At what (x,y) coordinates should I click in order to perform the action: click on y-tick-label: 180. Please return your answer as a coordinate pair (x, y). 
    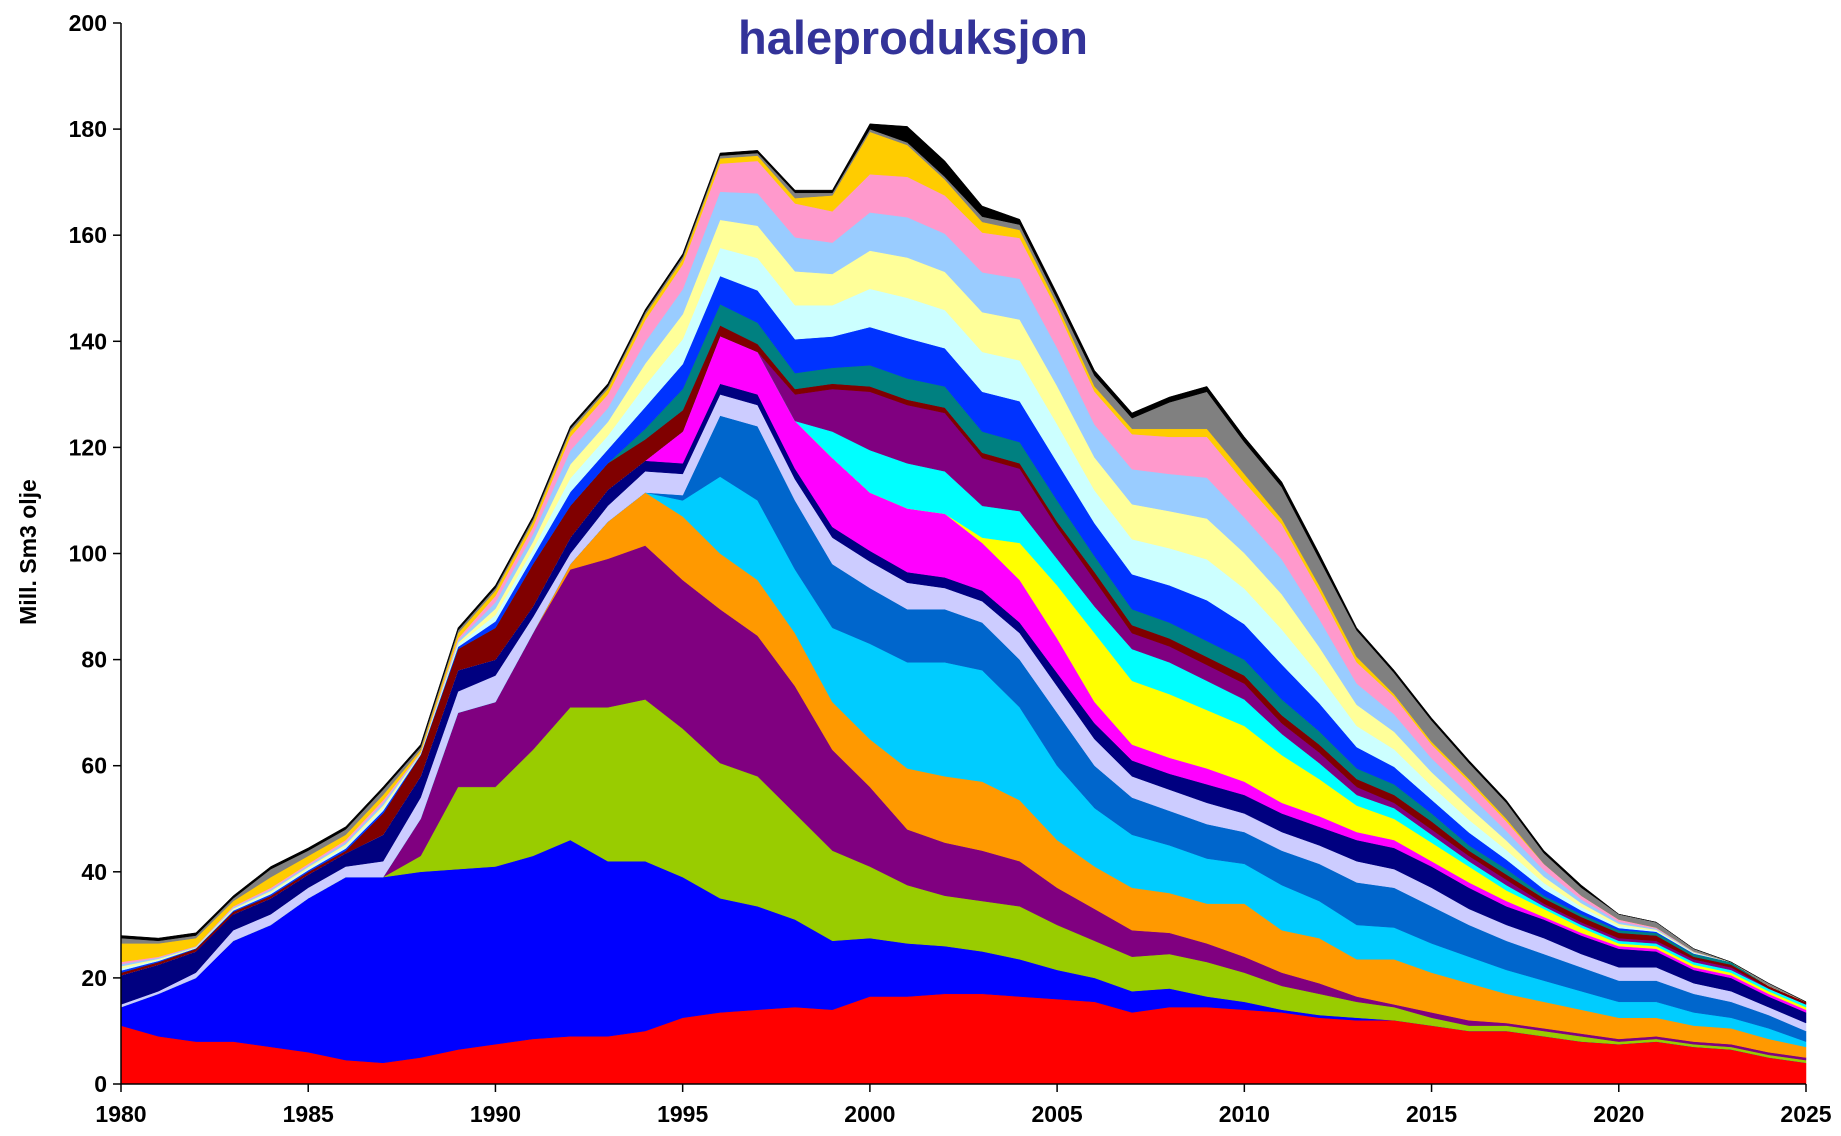
    Looking at the image, I should click on (88, 129).